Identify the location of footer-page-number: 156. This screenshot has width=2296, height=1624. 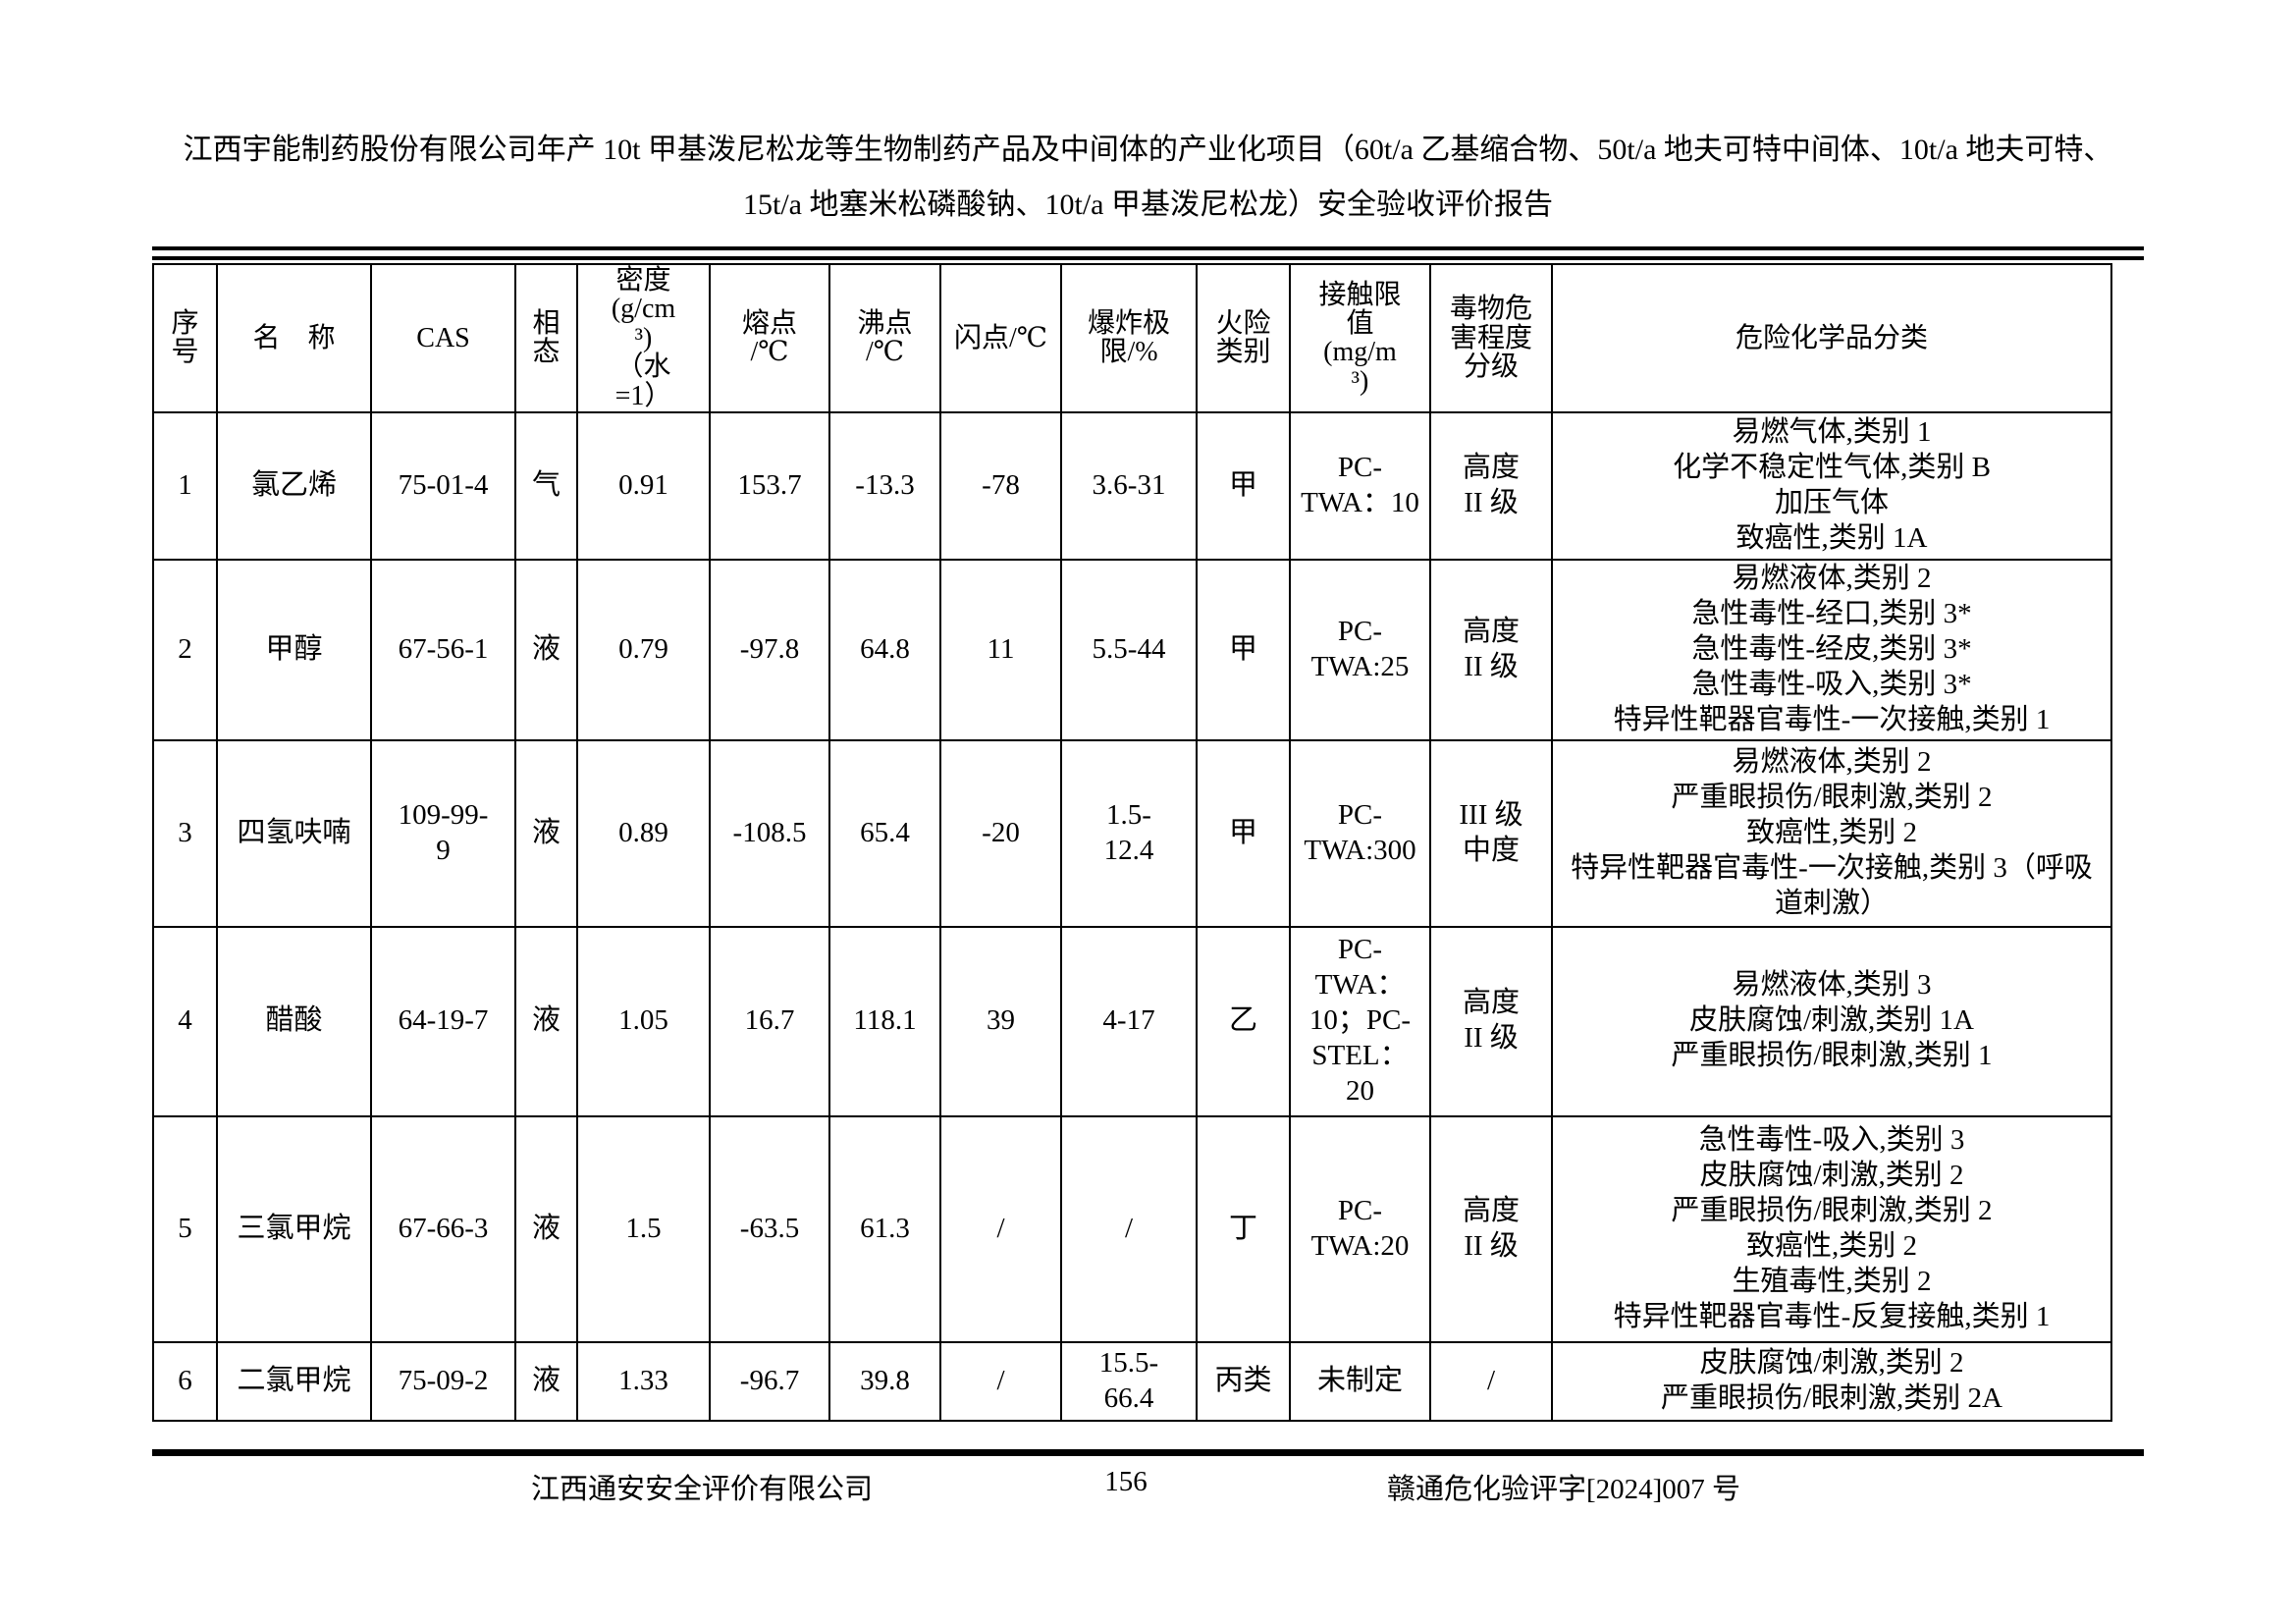
(1126, 1481).